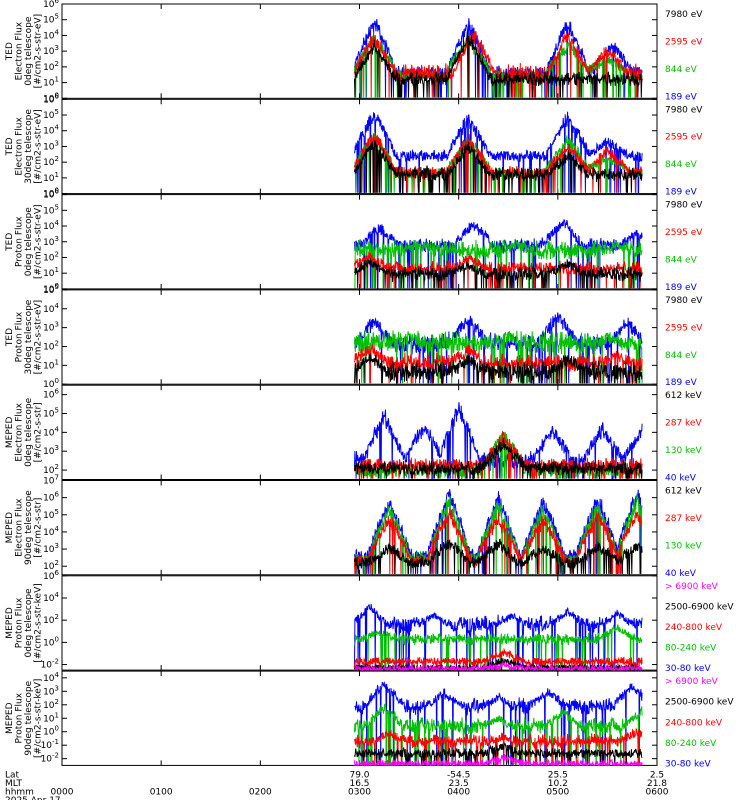 The width and height of the screenshot is (750, 800). I want to click on y-axis-label-line: [#/cm2-s-str], so click(39, 528).